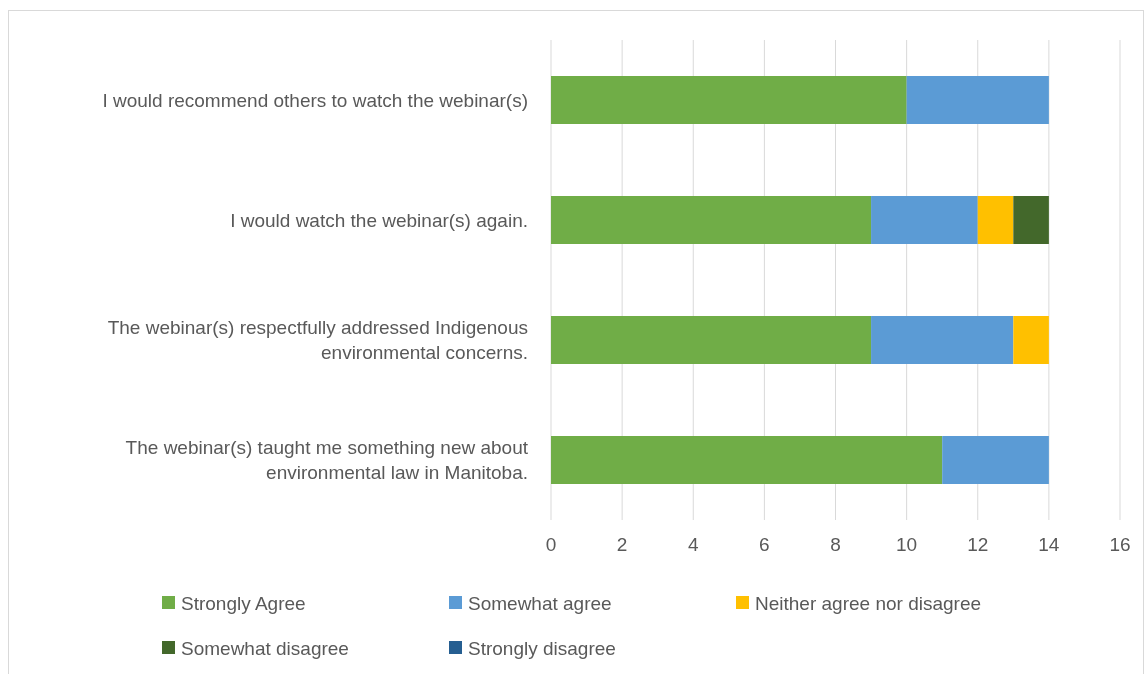 This screenshot has width=1145, height=674. I want to click on x-tick-label: 0, so click(551, 544).